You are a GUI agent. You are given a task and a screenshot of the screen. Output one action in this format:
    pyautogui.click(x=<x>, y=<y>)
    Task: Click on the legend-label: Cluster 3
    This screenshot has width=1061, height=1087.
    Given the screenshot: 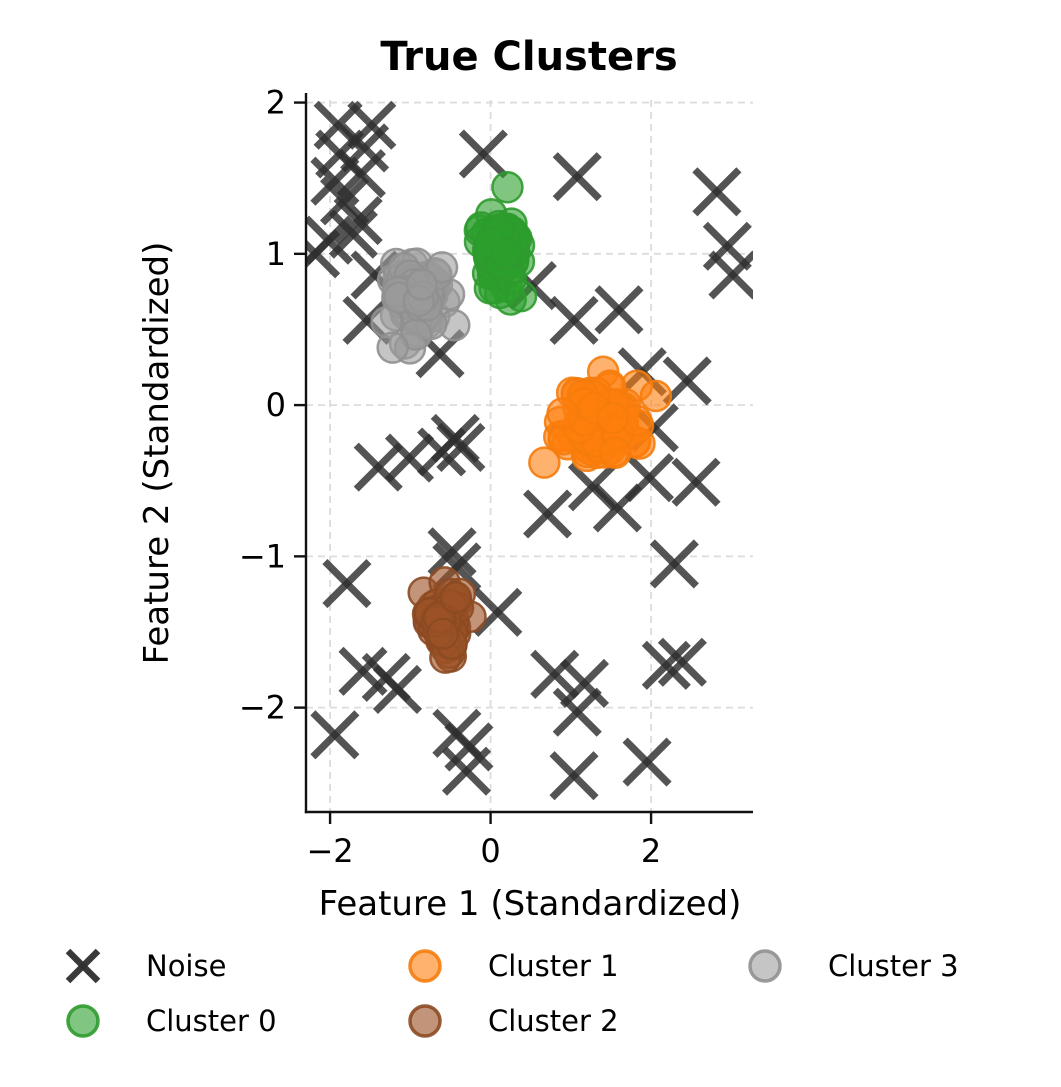 What is the action you would take?
    pyautogui.click(x=893, y=965)
    